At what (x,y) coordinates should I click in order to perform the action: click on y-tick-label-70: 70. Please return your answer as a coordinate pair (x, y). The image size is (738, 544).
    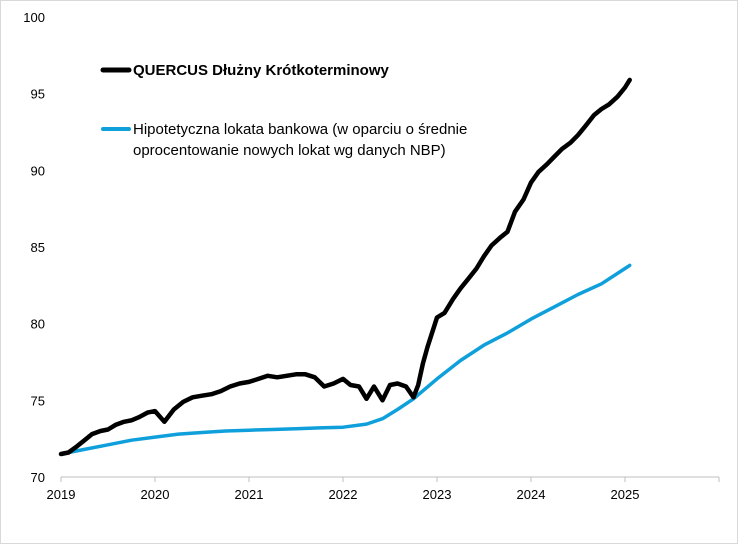
    Looking at the image, I should click on (38, 477).